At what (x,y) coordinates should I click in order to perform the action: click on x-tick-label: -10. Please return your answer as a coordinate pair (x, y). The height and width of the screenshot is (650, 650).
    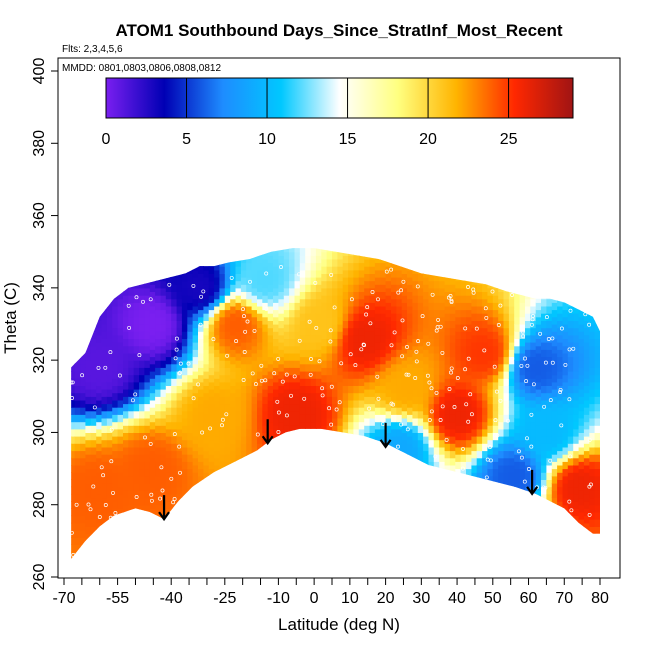
    Looking at the image, I should click on (278, 598).